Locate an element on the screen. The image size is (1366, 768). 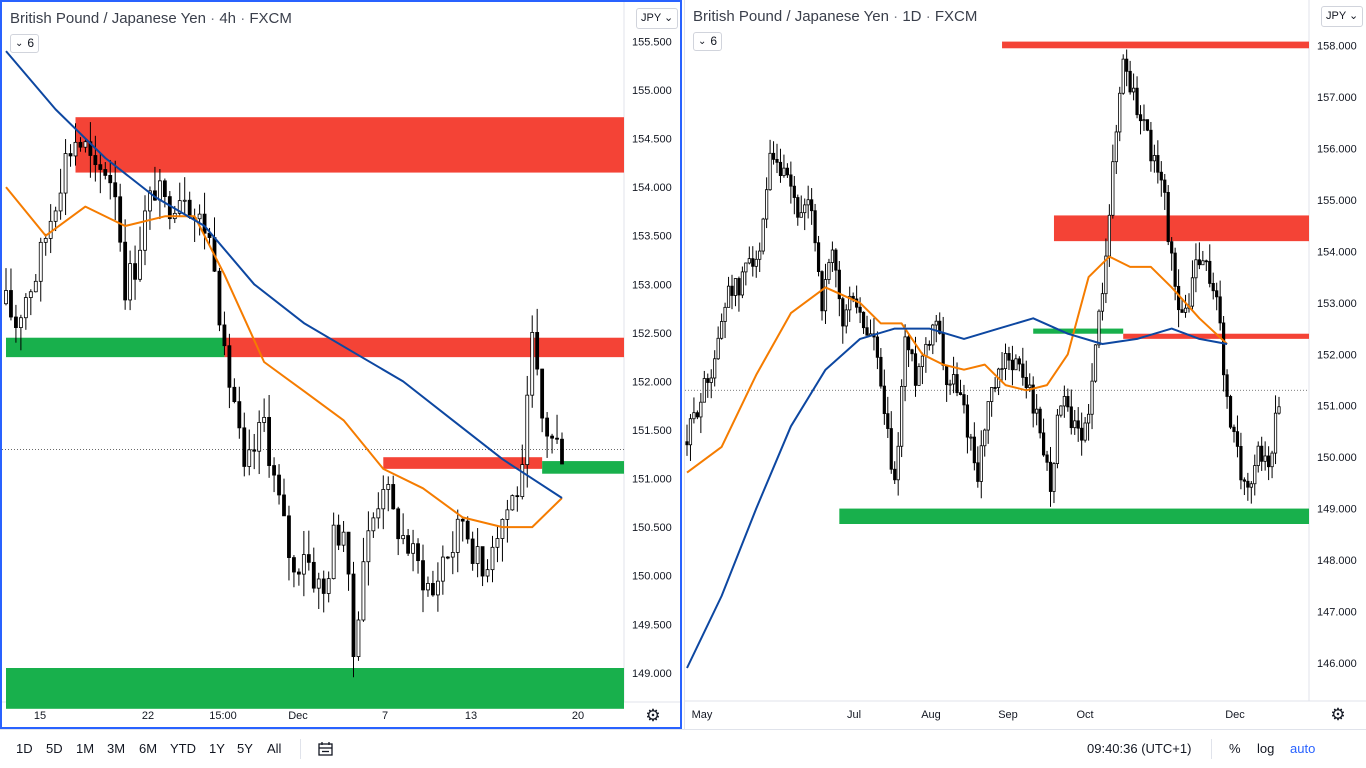
auto-scale-toggle: auto is located at coordinates (1303, 748).